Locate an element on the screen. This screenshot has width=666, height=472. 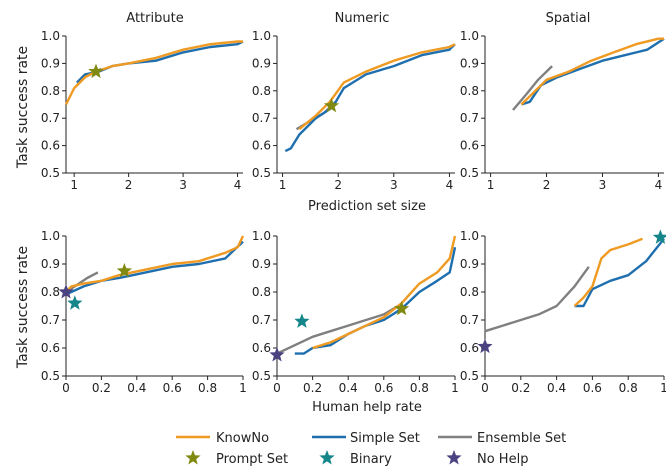
legend-label-simple-set: Simple Set is located at coordinates (385, 438).